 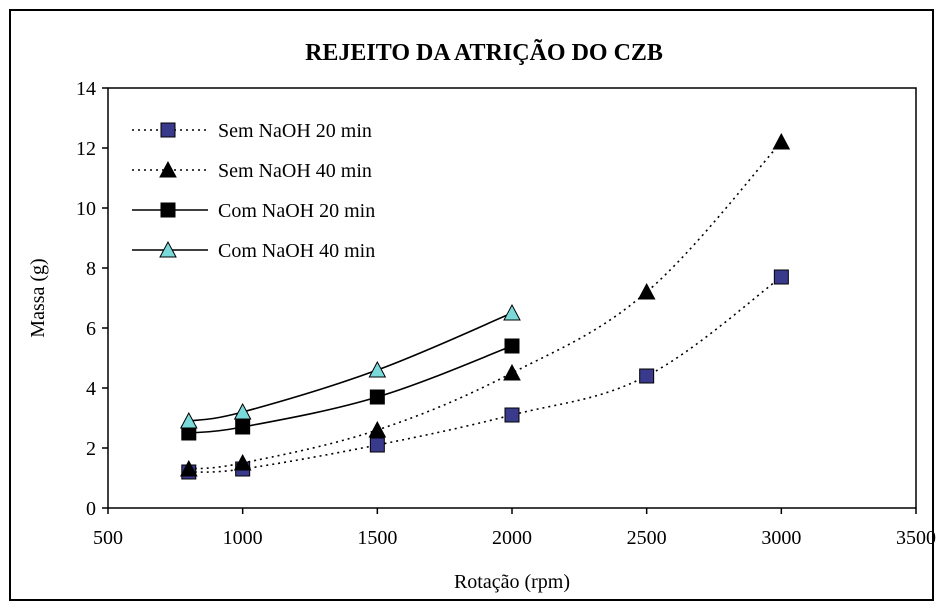 I want to click on y-tick-label: 10, so click(x=86, y=209).